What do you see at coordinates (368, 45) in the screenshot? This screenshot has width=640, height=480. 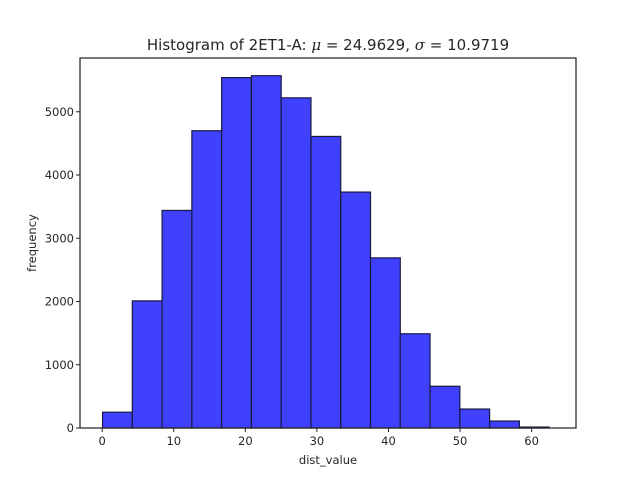 I see `title-mu-value: = 24.9629,` at bounding box center [368, 45].